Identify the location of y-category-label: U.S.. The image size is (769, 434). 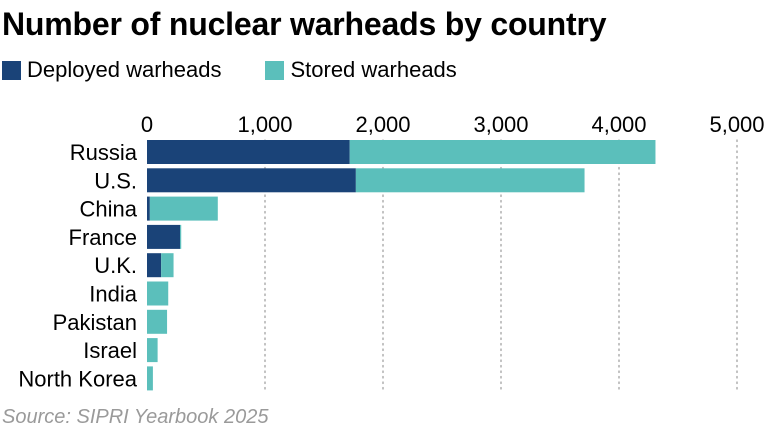
(115, 180).